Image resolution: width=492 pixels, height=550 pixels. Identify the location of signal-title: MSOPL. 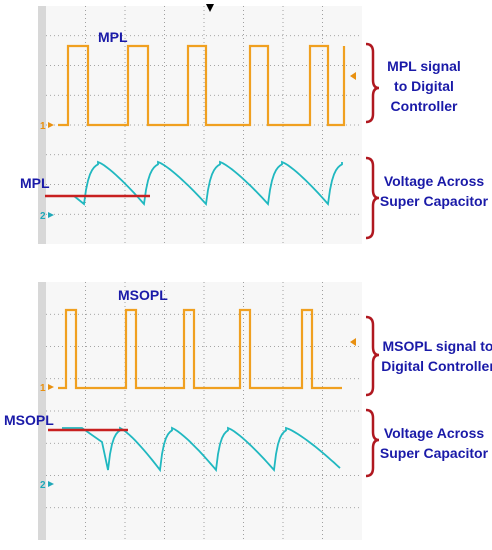
(143, 295).